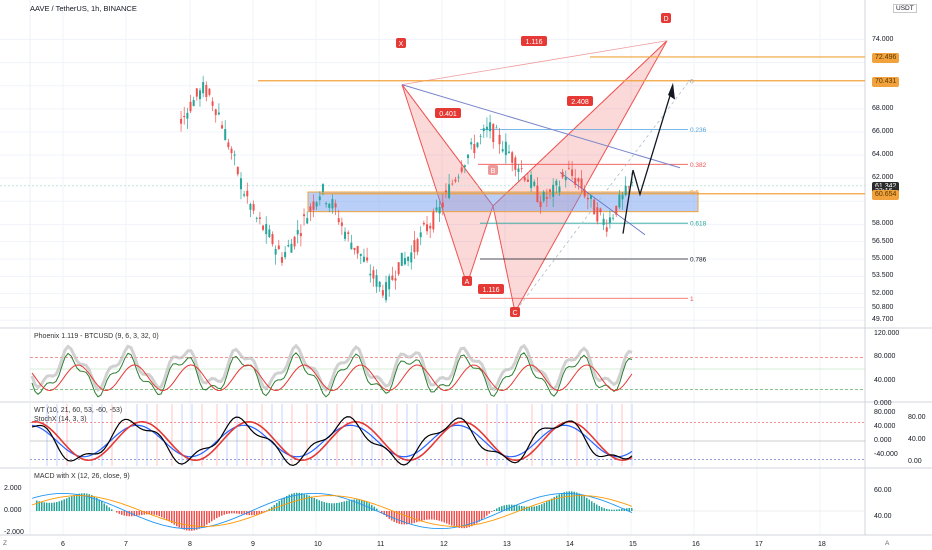 The image size is (932, 550). Describe the element at coordinates (5, 543) in the screenshot. I see `footer-left: Z` at that location.